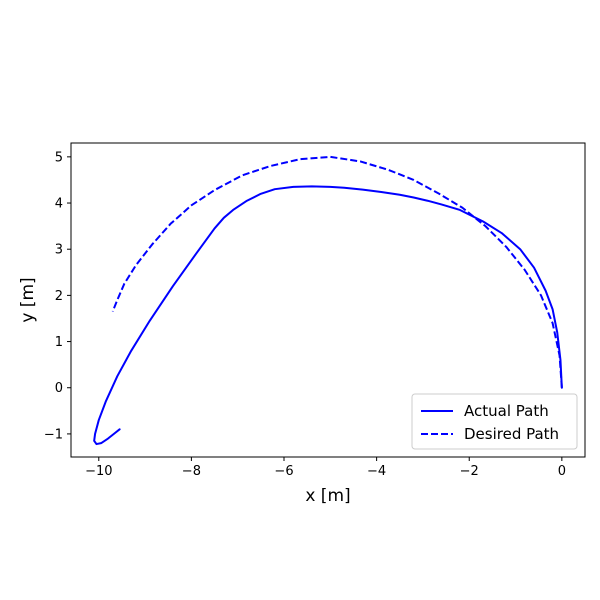  I want to click on x-tick-label: −10, so click(98, 471).